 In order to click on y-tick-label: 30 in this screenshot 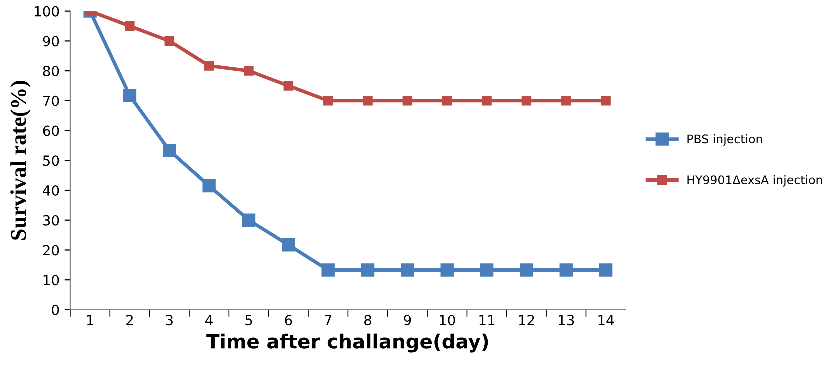, I will do `click(51, 220)`.